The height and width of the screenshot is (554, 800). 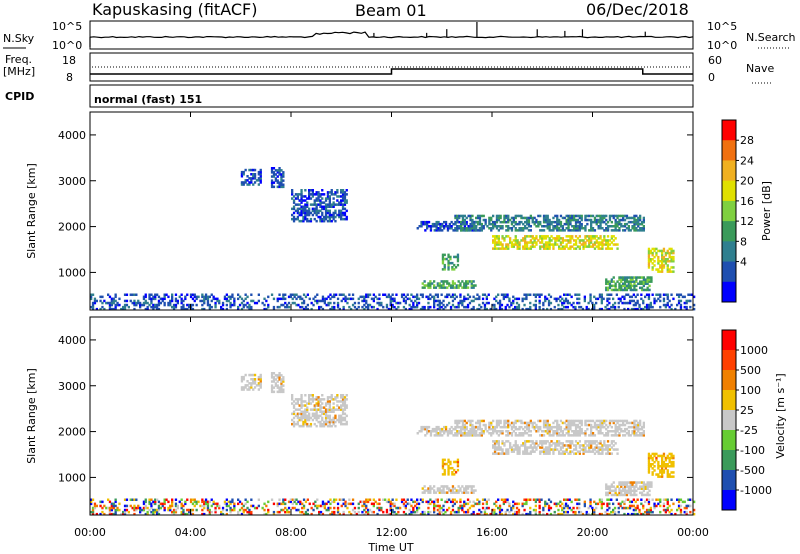 What do you see at coordinates (743, 241) in the screenshot?
I see `colorbar-tick-label: 8` at bounding box center [743, 241].